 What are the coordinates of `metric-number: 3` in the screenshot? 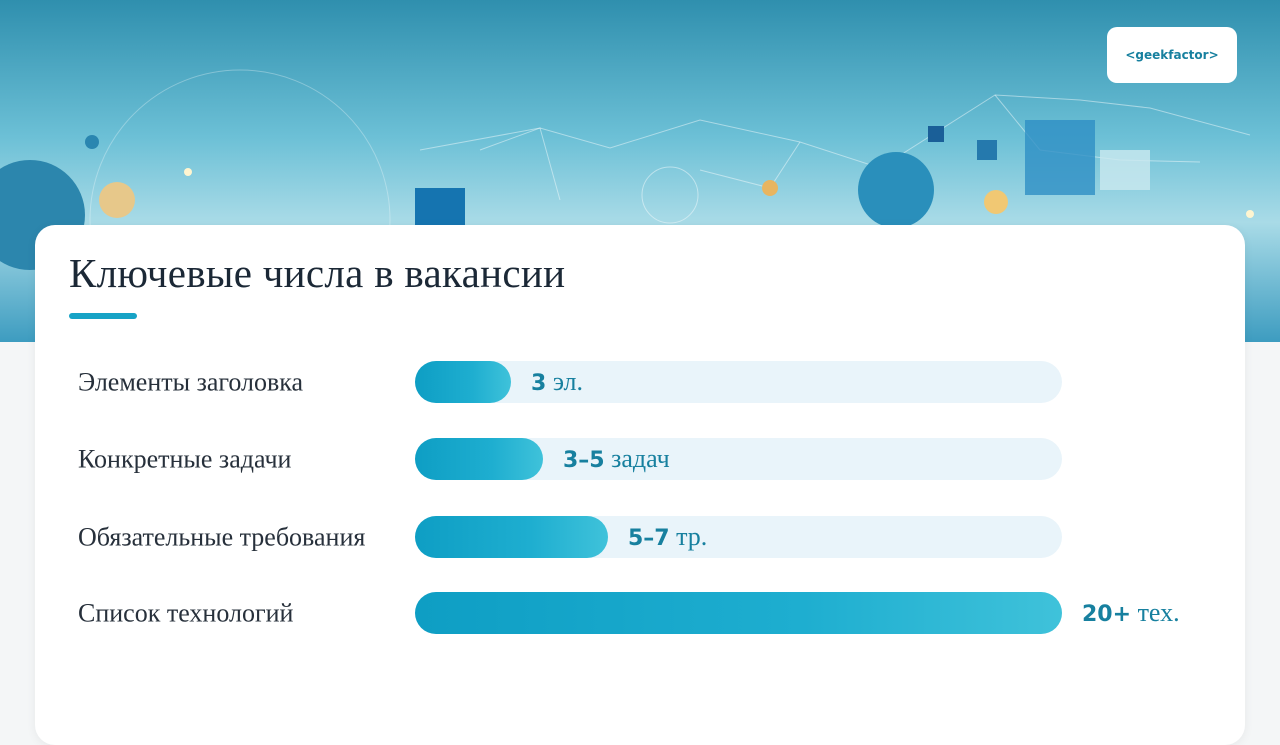 It's located at (539, 383).